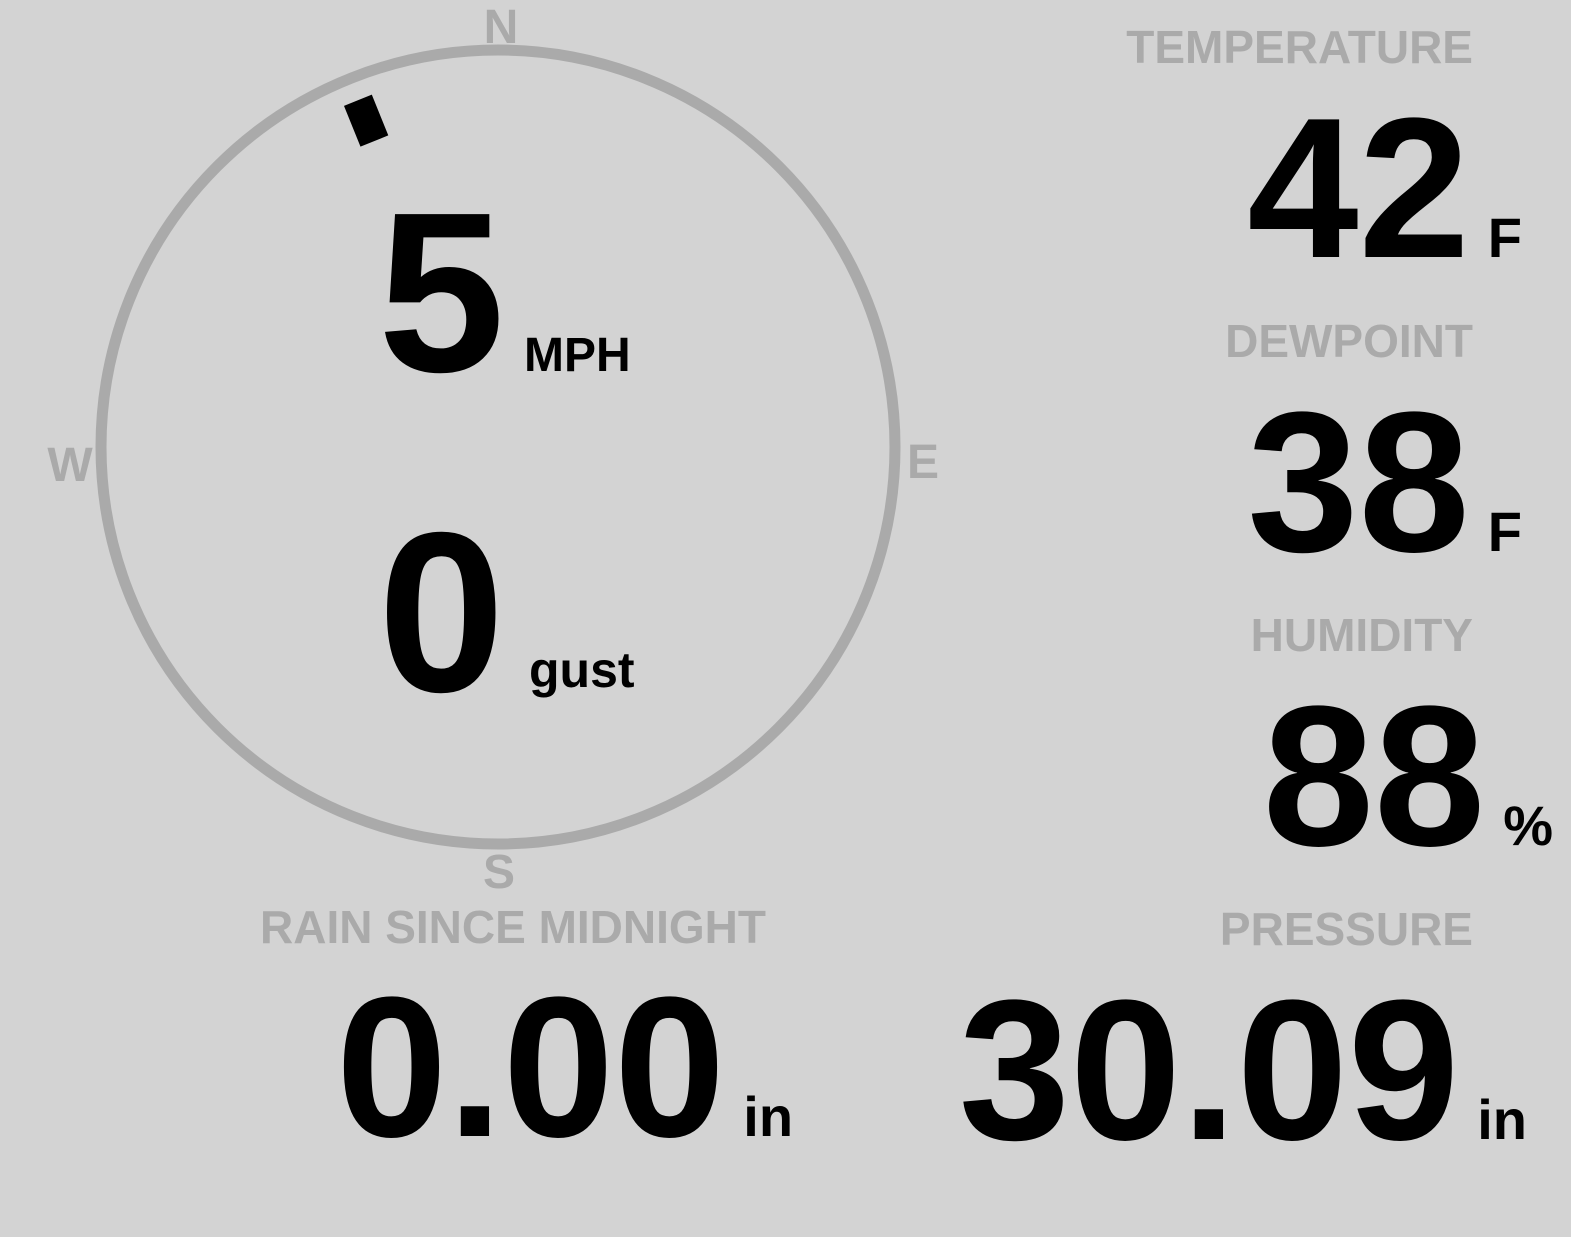 The width and height of the screenshot is (1571, 1237). I want to click on dewpoint-reading: 38 F, so click(1384, 483).